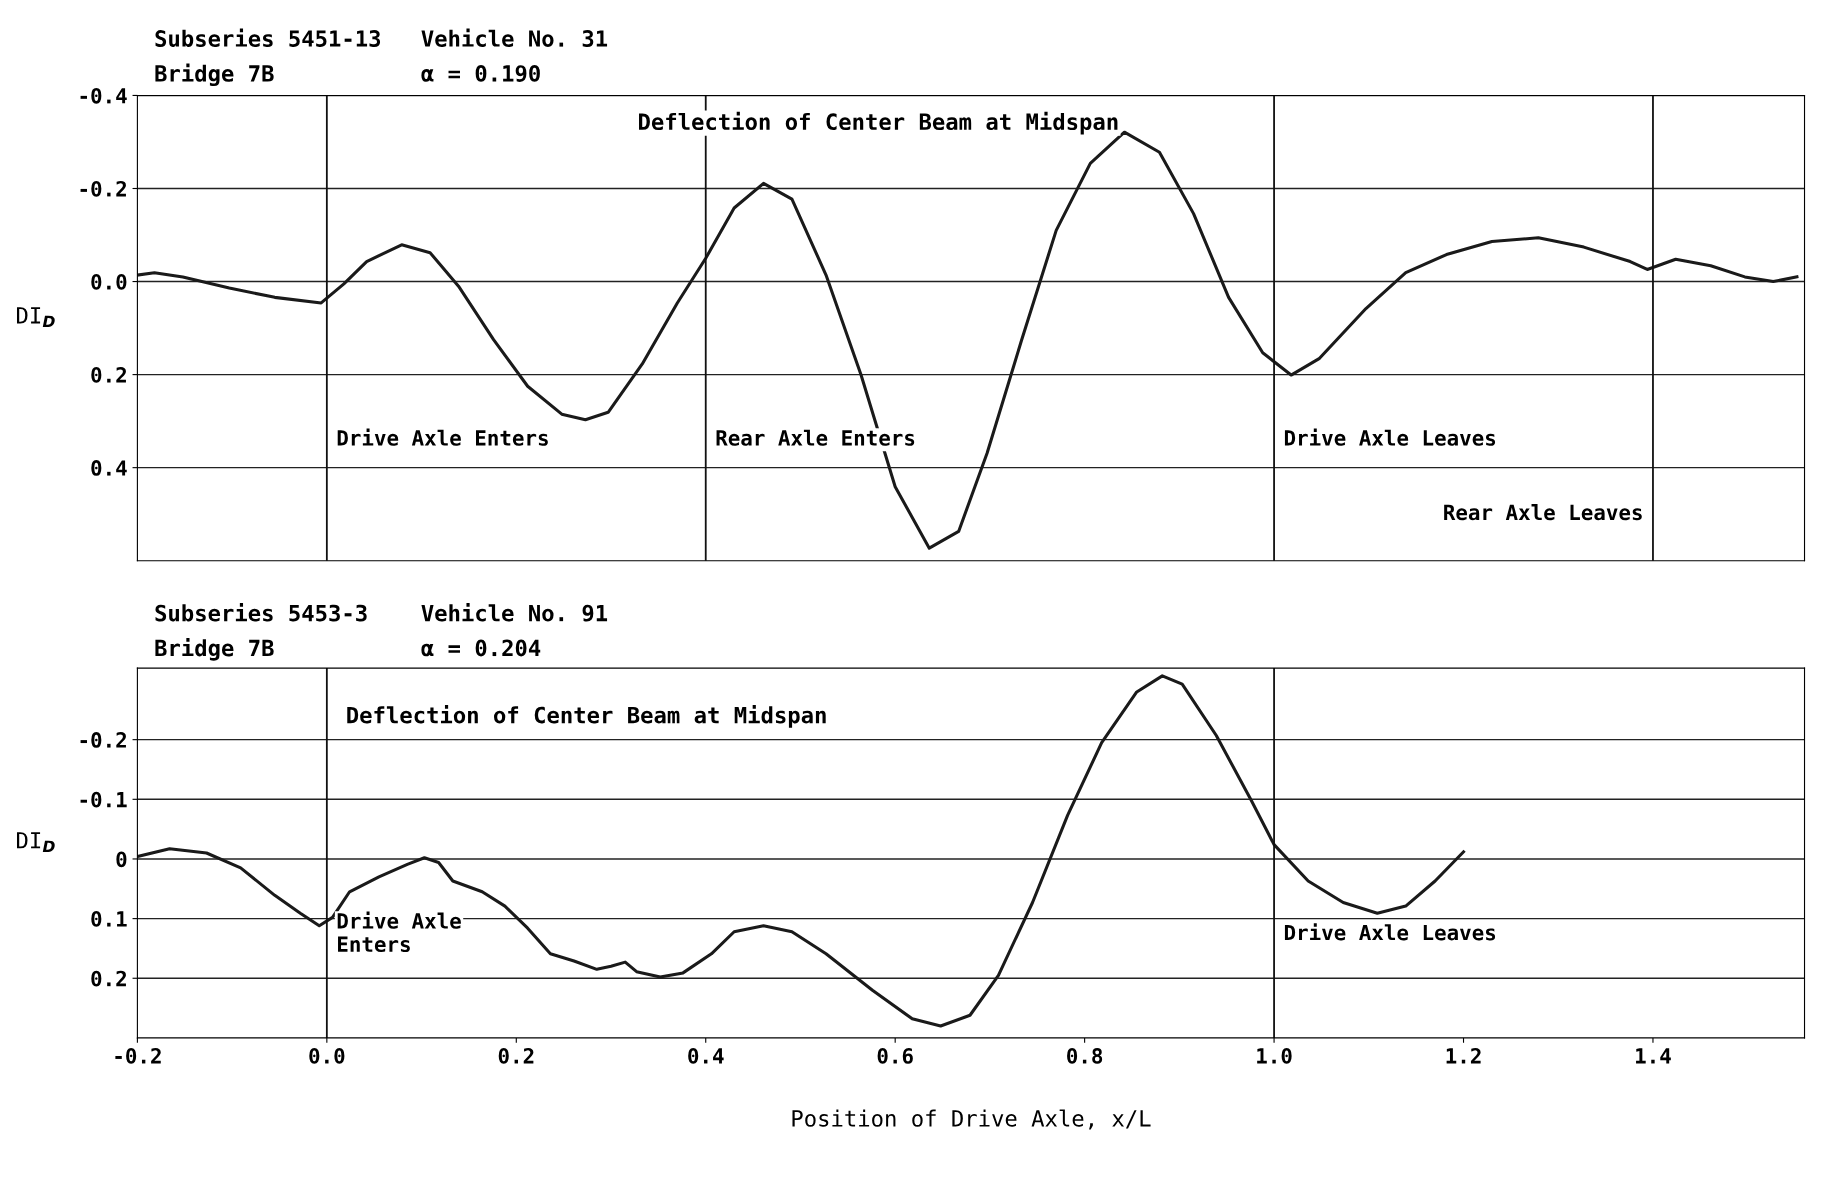  I want to click on x-tick-label: -0.2, so click(138, 1056).